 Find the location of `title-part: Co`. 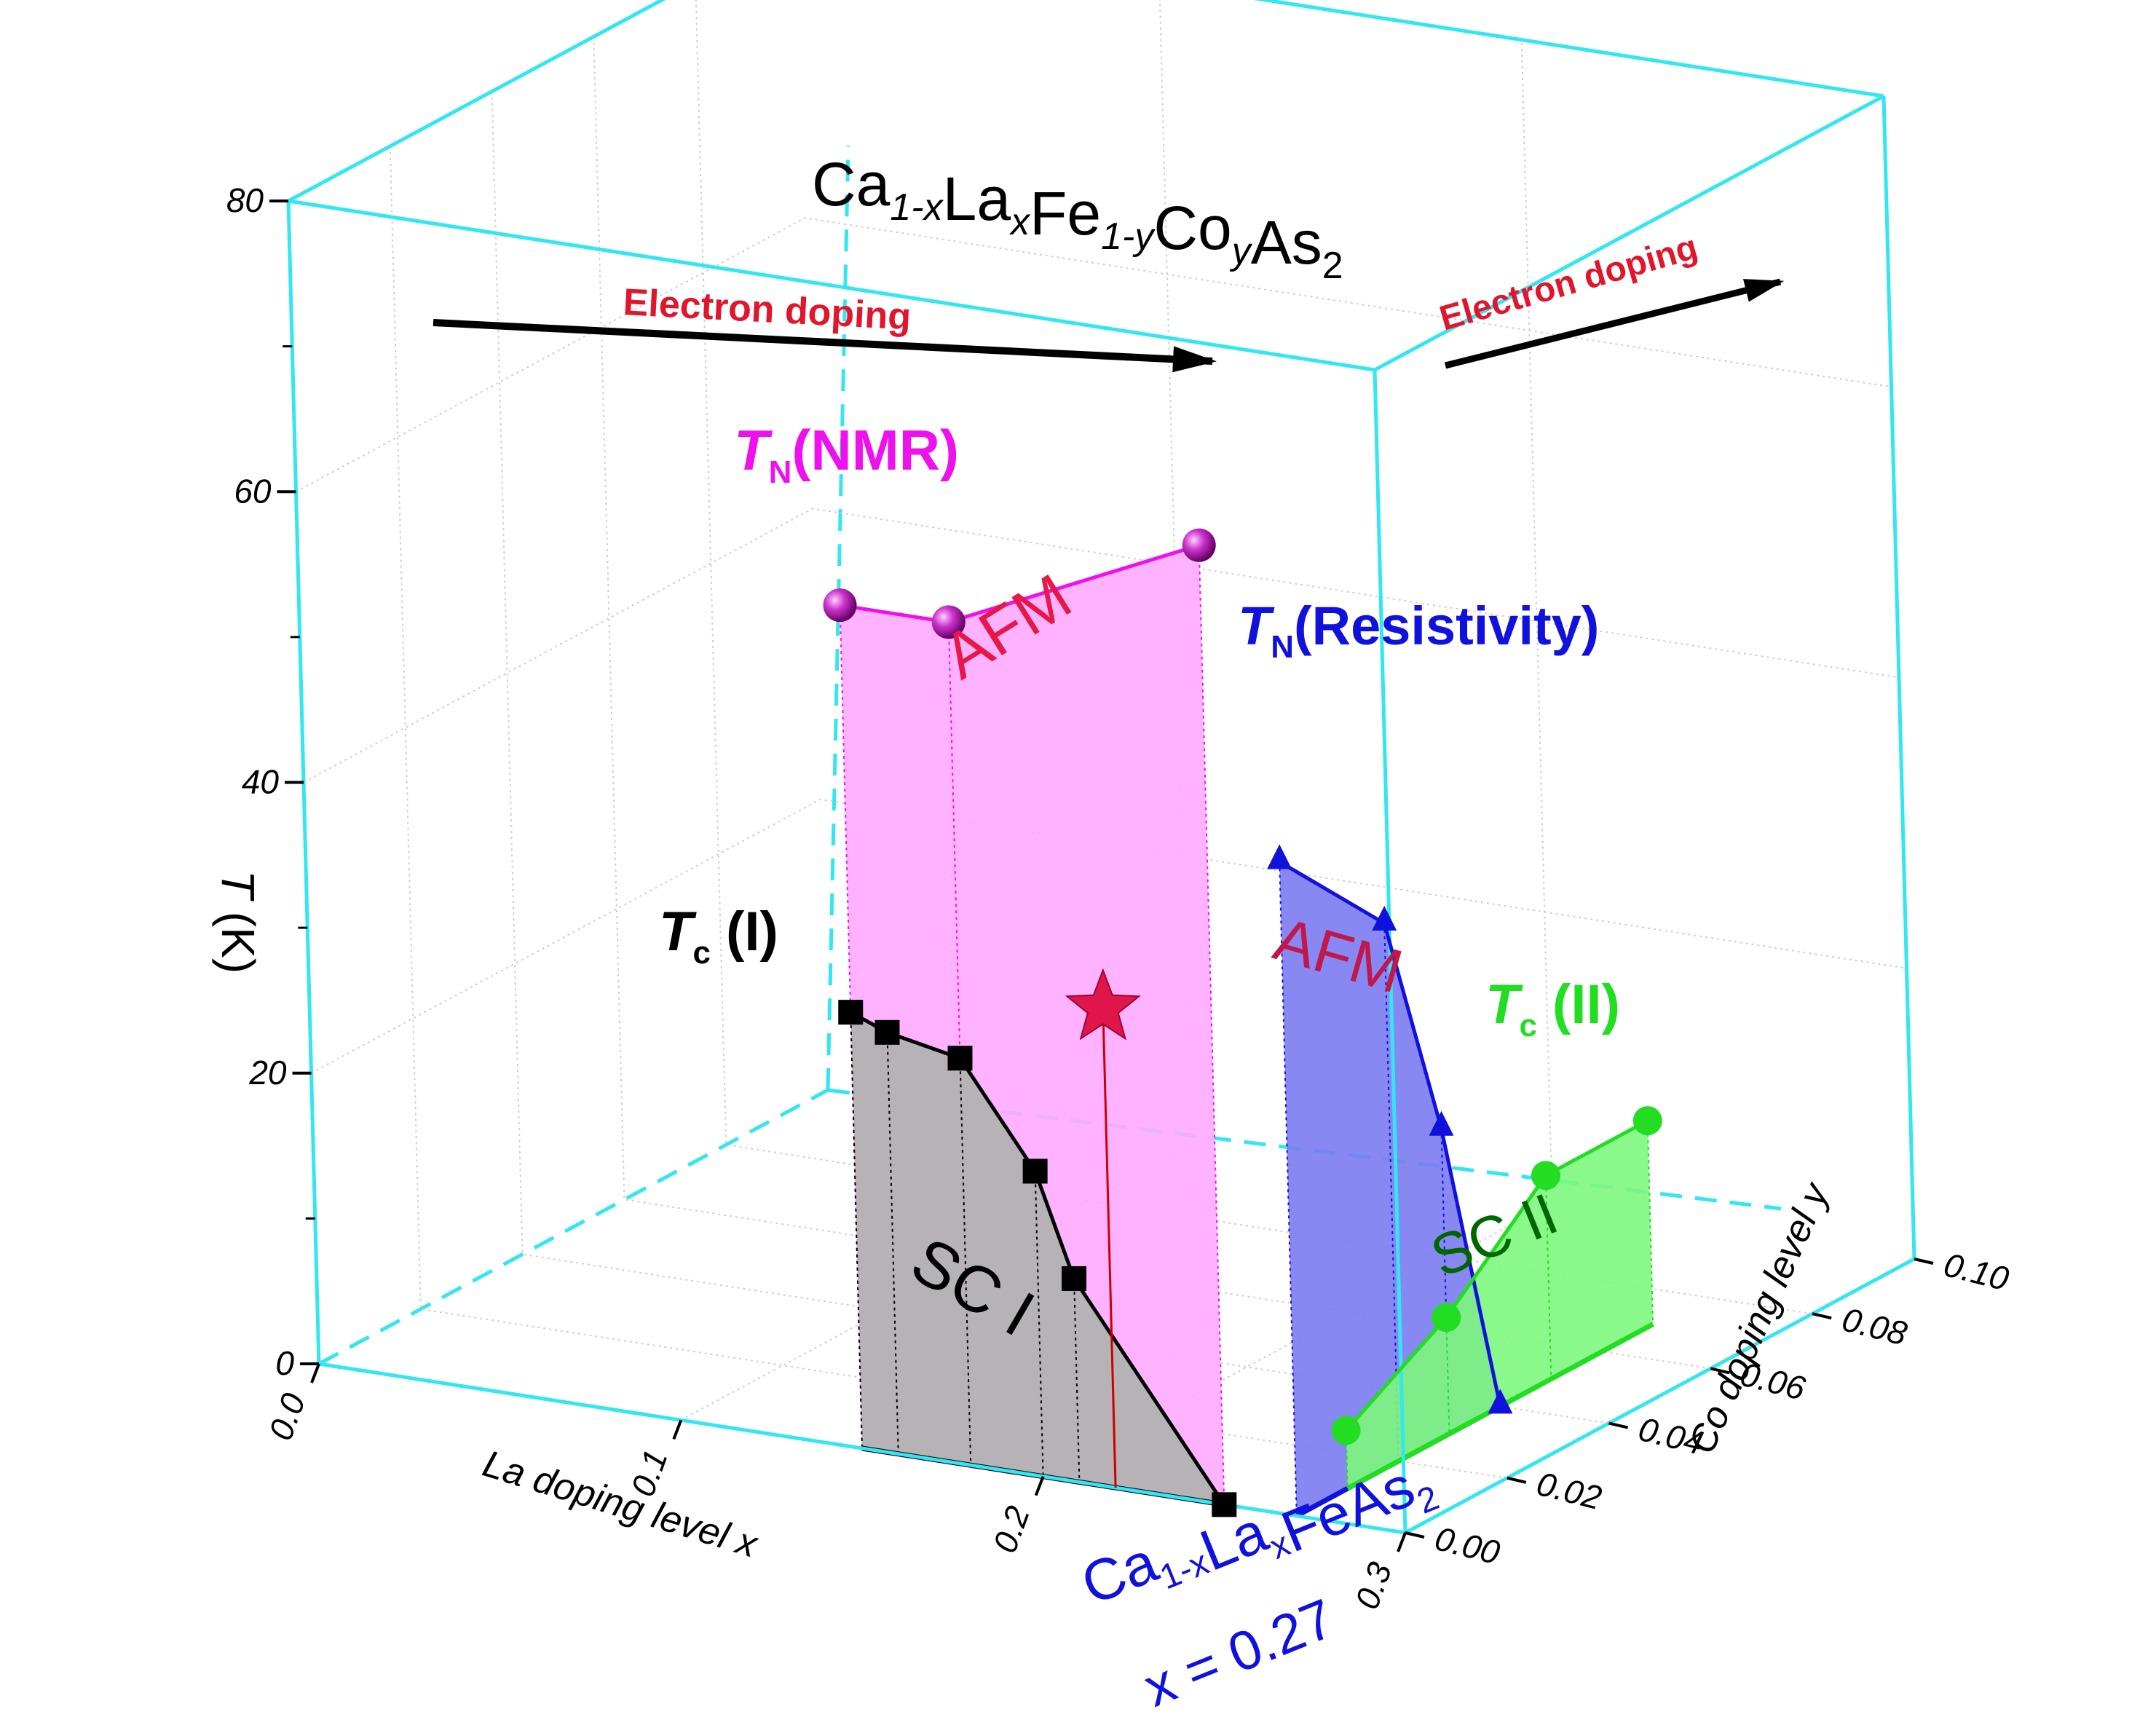

title-part: Co is located at coordinates (1192, 228).